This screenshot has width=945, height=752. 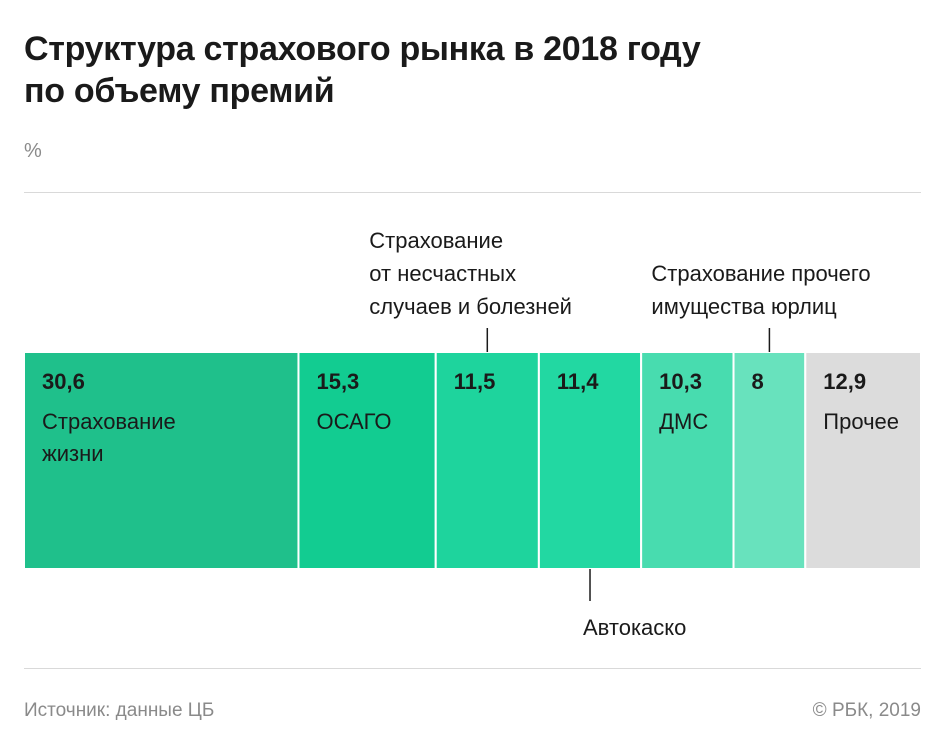 What do you see at coordinates (119, 710) in the screenshot?
I see `source-note: Источник: данные ЦБ` at bounding box center [119, 710].